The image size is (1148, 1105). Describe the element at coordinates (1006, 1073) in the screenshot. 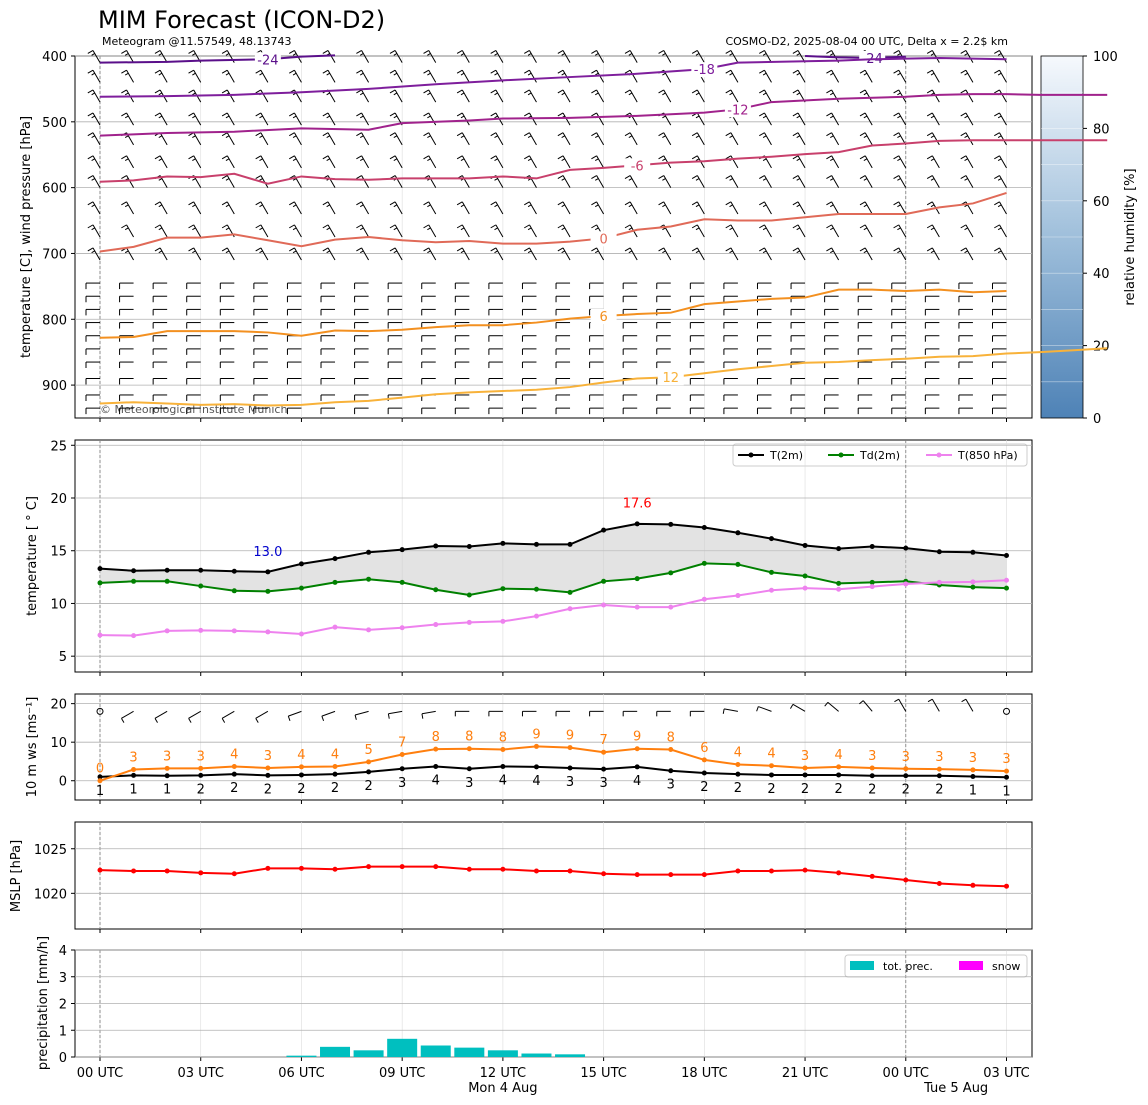

I see `x-tick-label: 03 UTC` at that location.